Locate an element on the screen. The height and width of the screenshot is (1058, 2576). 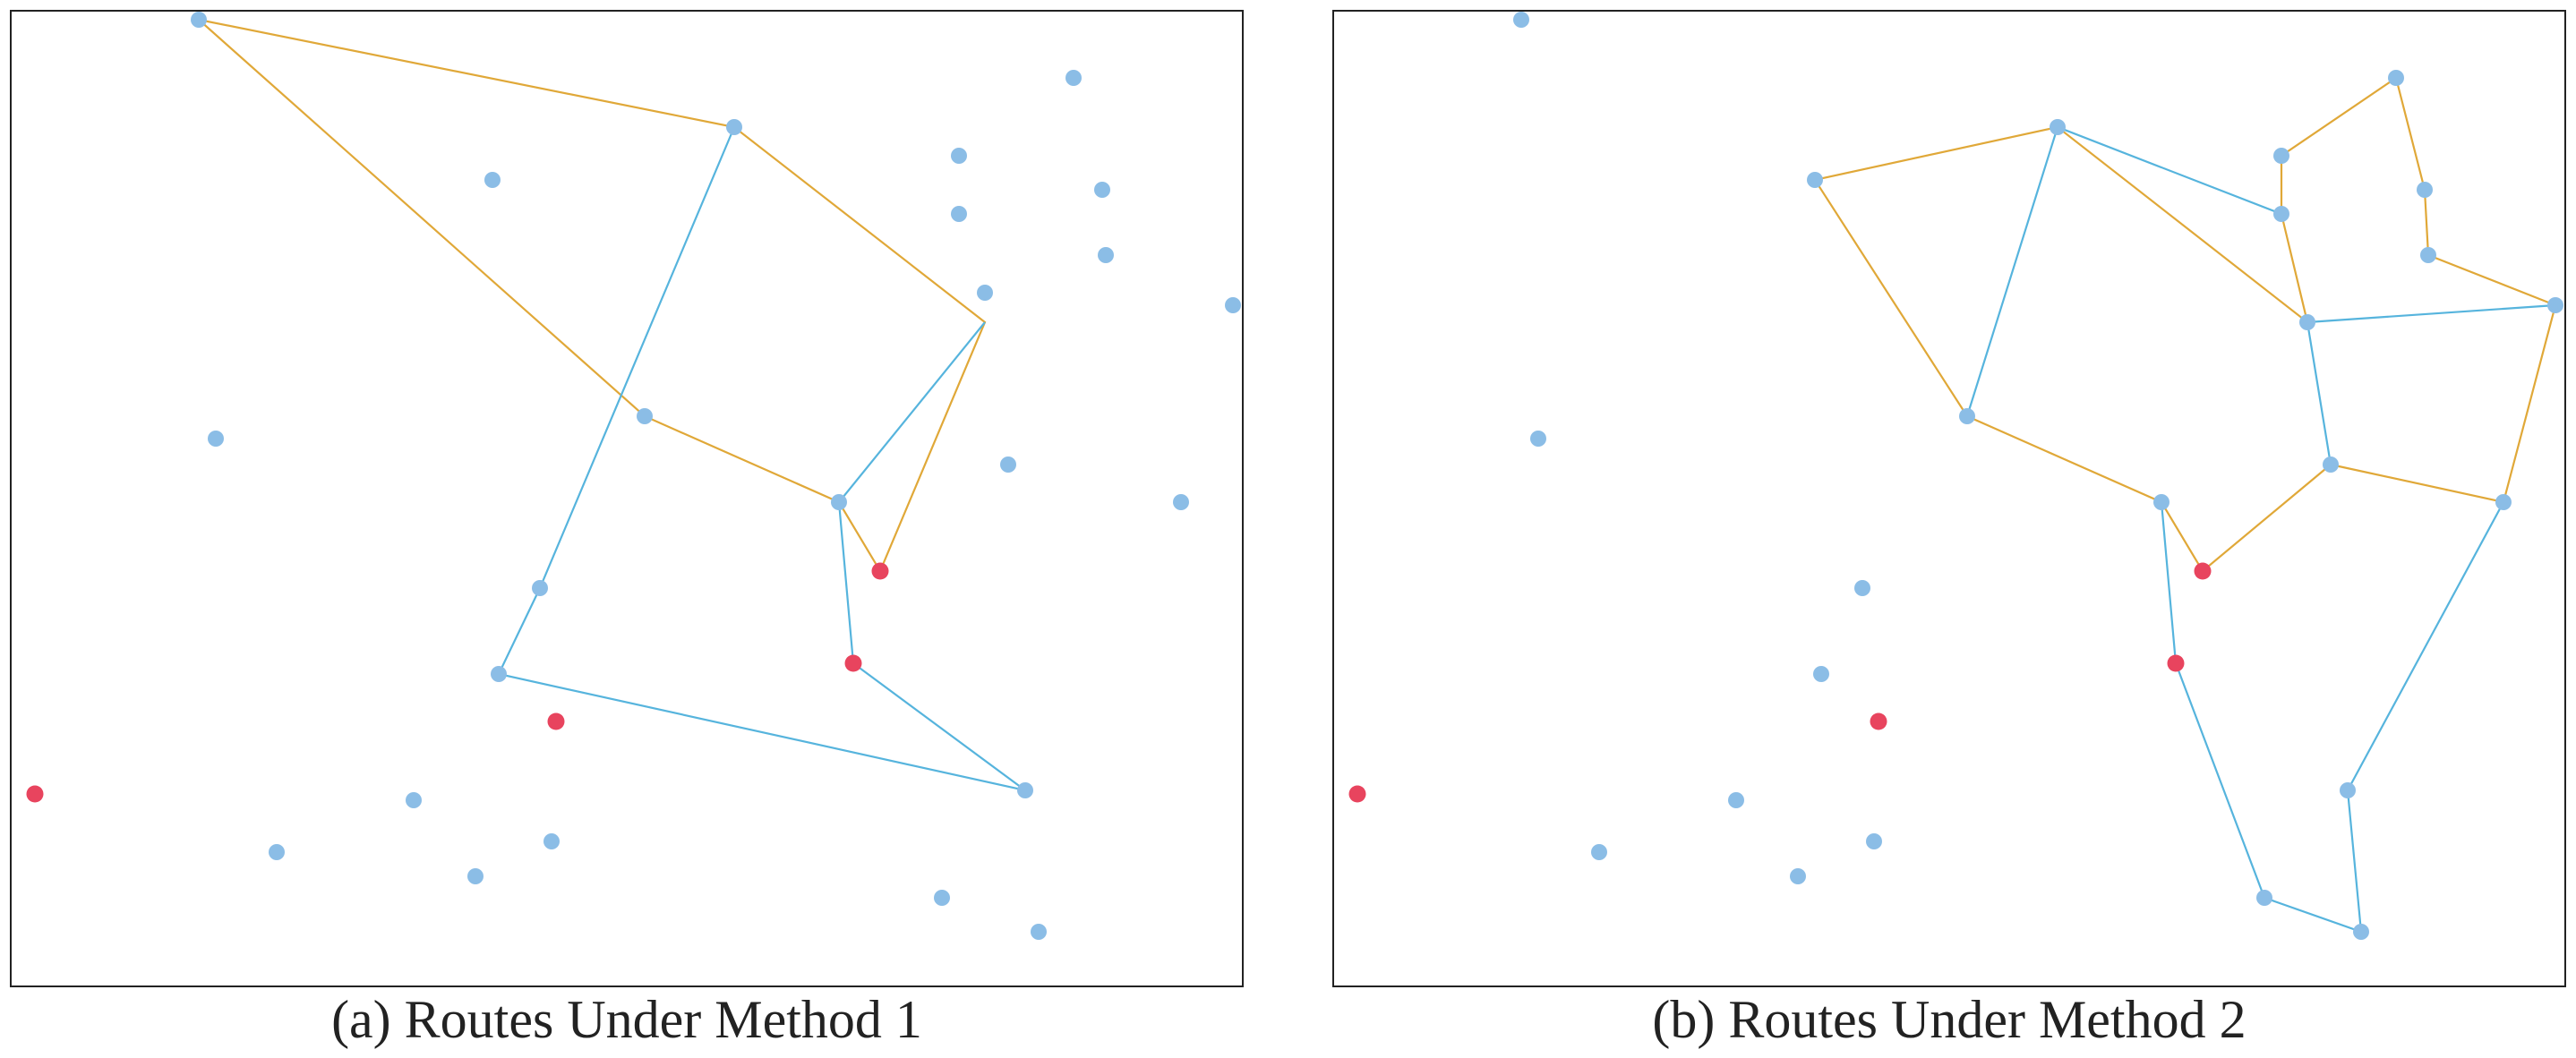
caption-method-1: (a) Routes Under Method 1 is located at coordinates (626, 1019).